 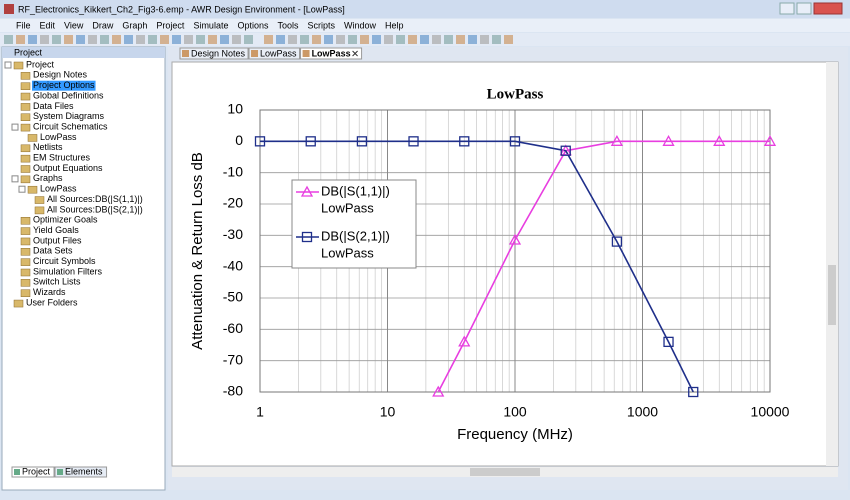 I want to click on tree-item: Global Definitions, so click(x=68, y=95).